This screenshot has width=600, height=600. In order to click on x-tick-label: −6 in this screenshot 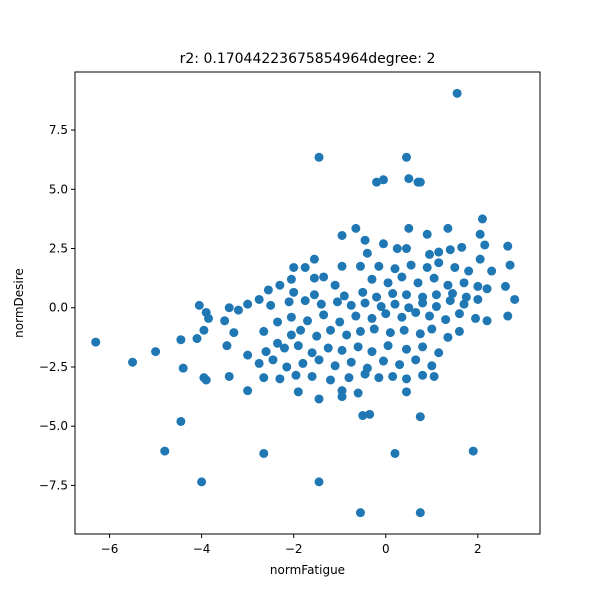, I will do `click(110, 549)`.